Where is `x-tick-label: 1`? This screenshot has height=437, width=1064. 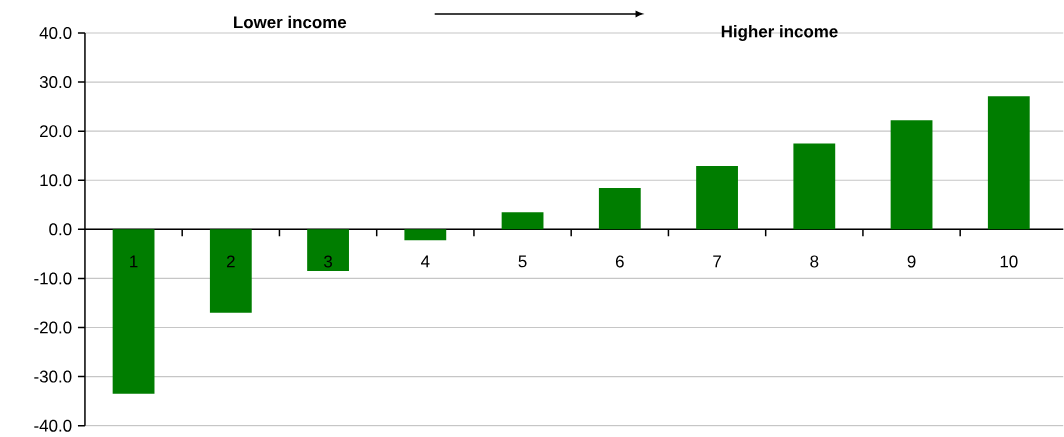 x-tick-label: 1 is located at coordinates (134, 261).